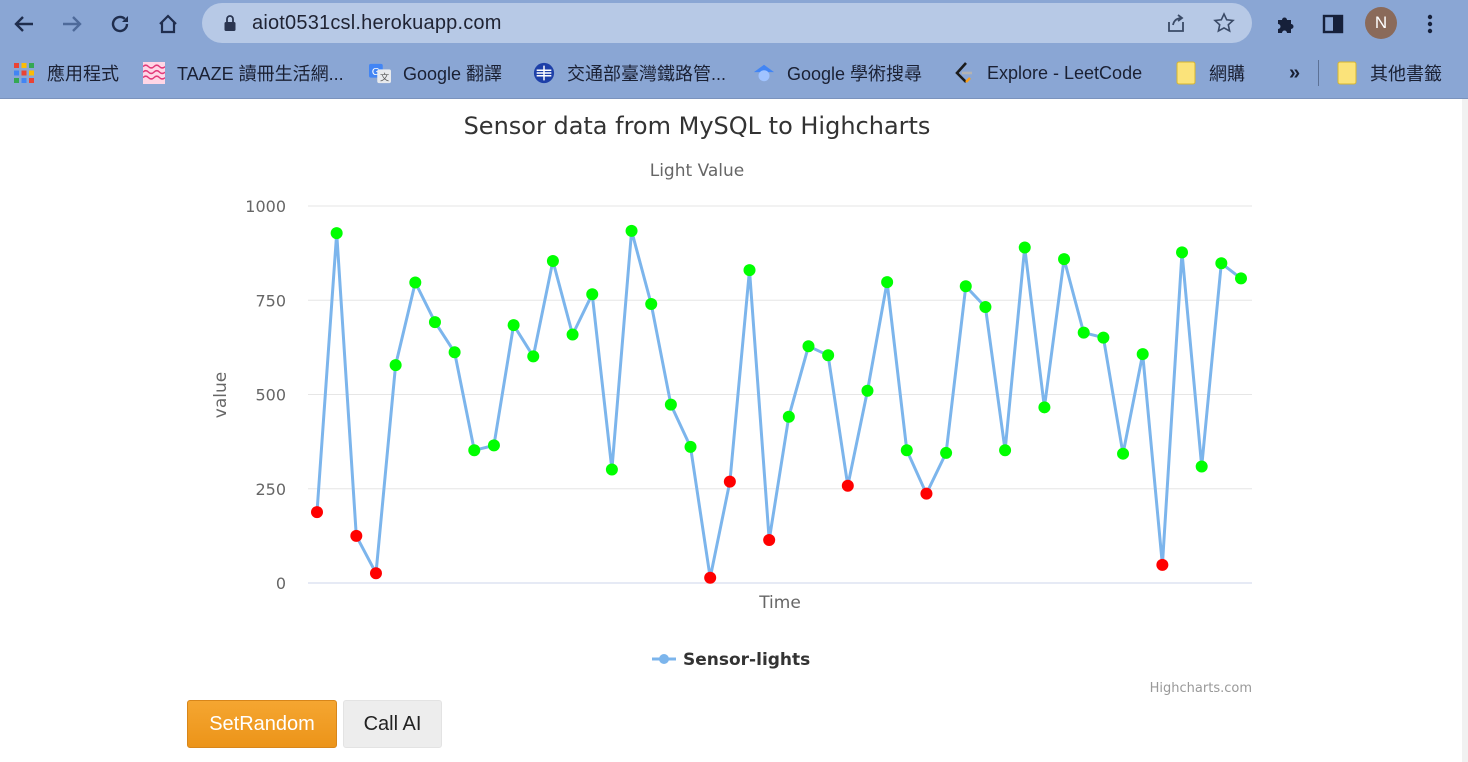  I want to click on y-tick-label: 500, so click(270, 395).